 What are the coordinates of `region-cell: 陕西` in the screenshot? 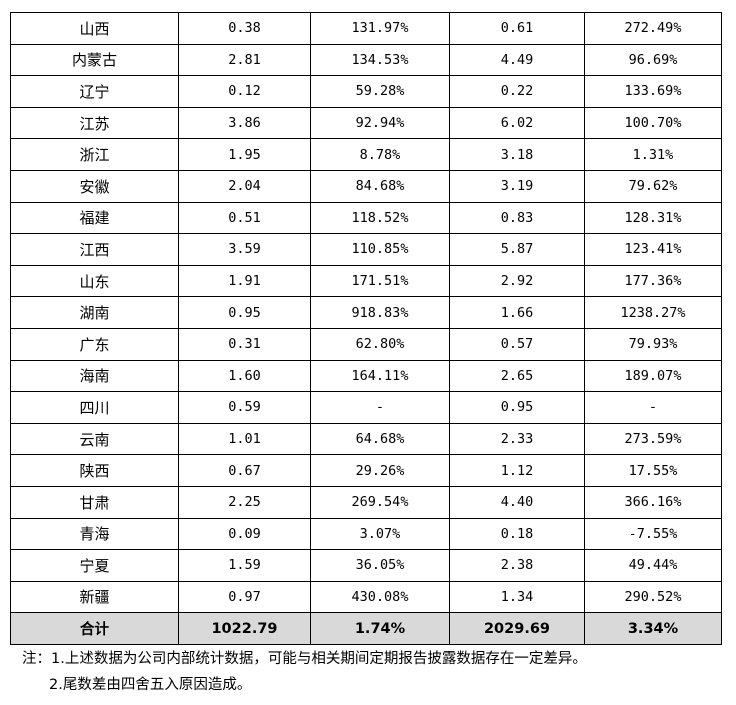 It's located at (94, 470).